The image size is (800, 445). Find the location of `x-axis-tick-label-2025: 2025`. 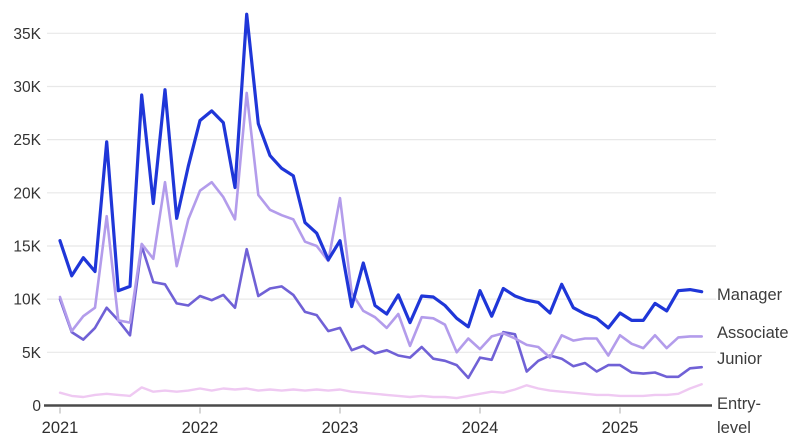

x-axis-tick-label-2025: 2025 is located at coordinates (620, 428).